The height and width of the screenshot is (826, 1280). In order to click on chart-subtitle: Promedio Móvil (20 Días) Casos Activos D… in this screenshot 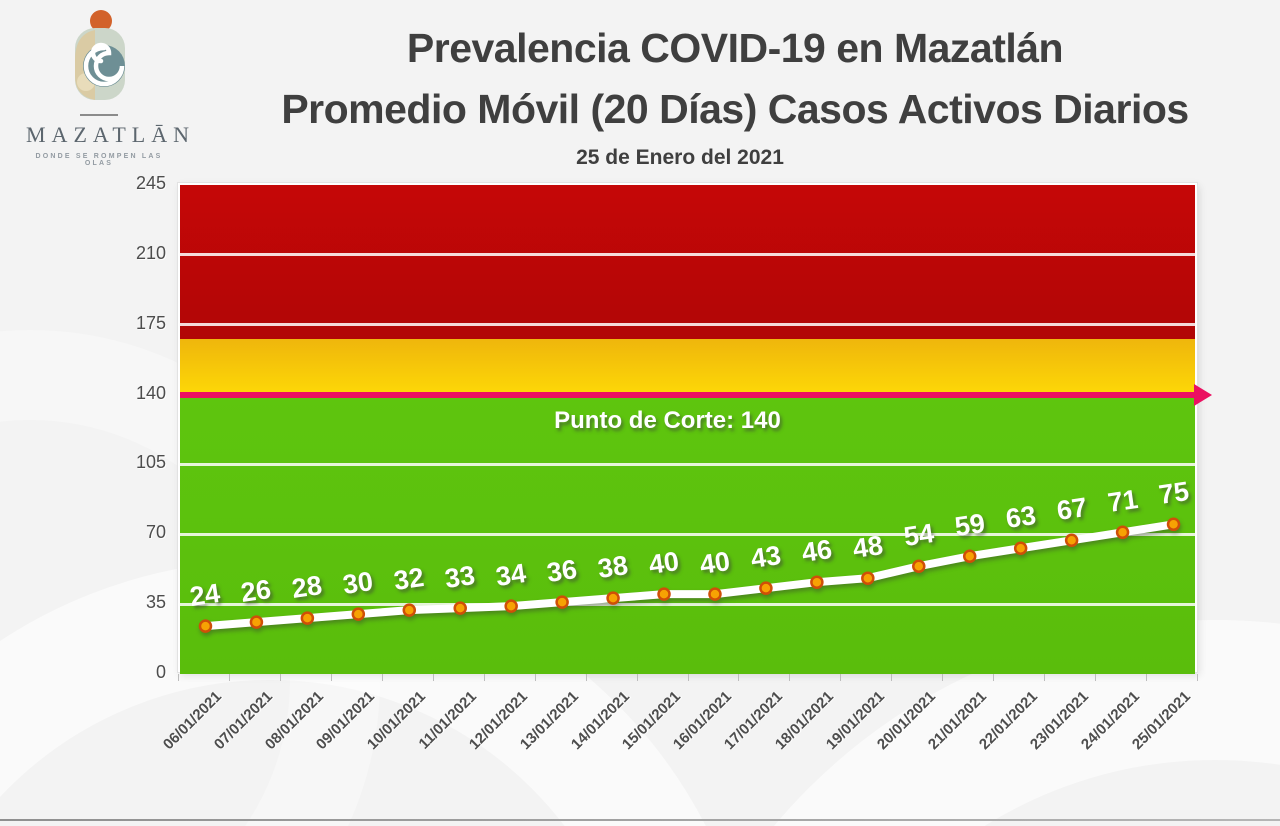, I will do `click(735, 109)`.